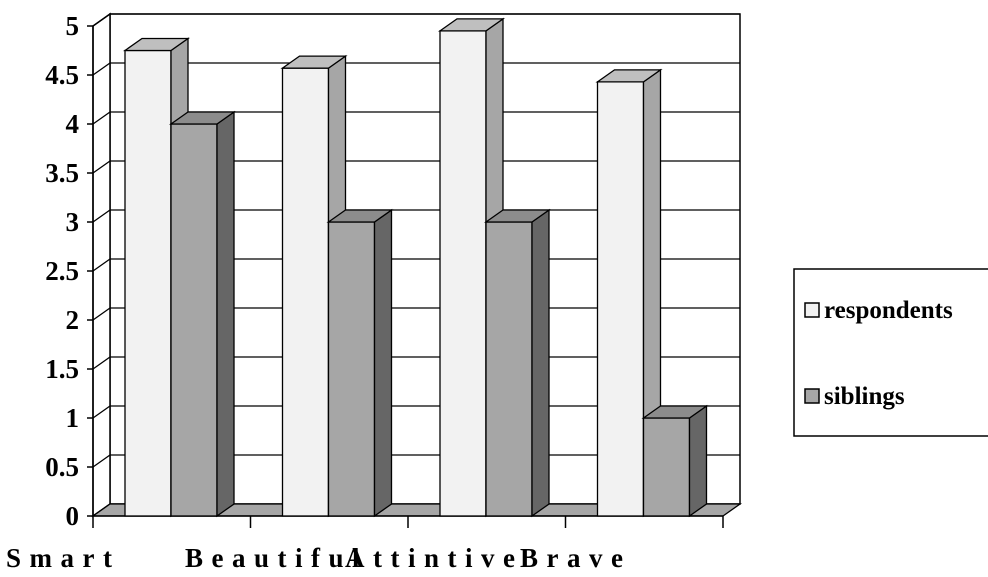 The width and height of the screenshot is (988, 577). Describe the element at coordinates (62, 75) in the screenshot. I see `y-tick-label: 4.5` at that location.